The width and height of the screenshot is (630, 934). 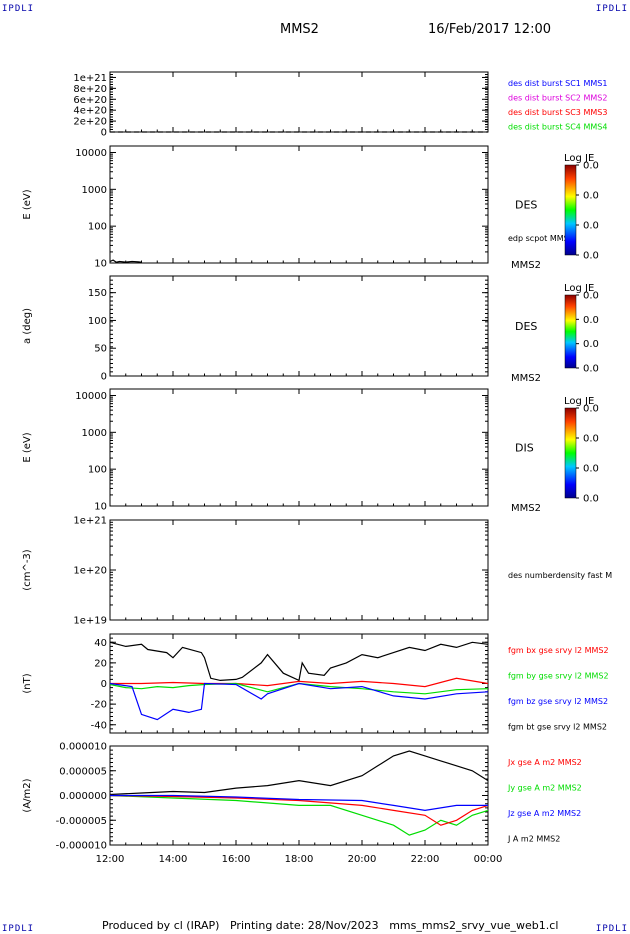 I want to click on des-energy-ytick-label: 10, so click(x=100, y=264).